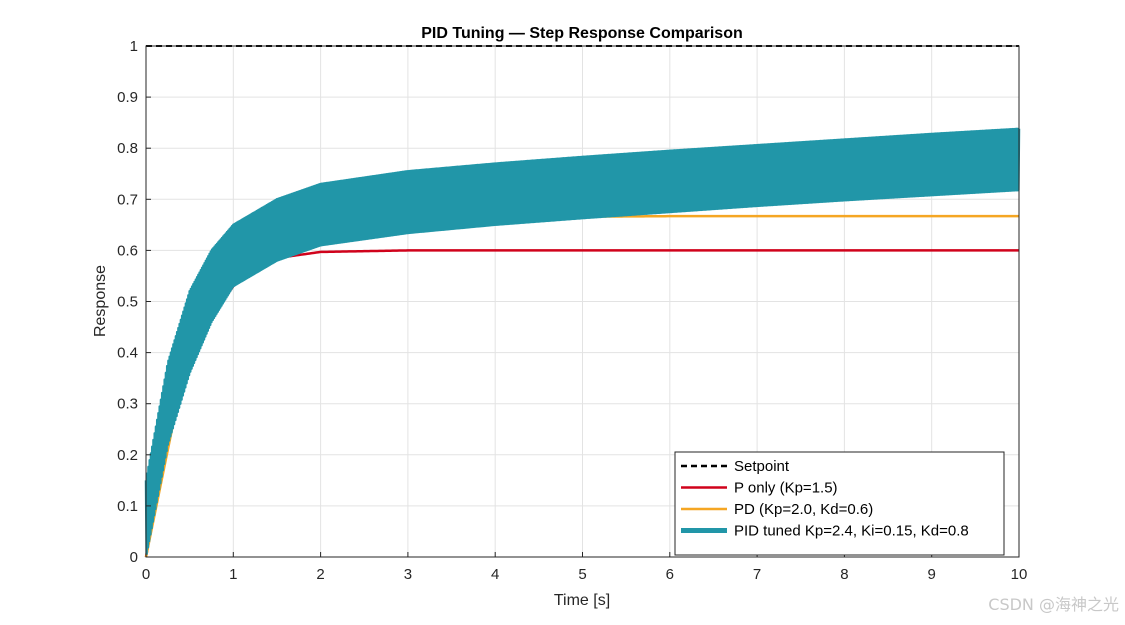 The image size is (1125, 625). What do you see at coordinates (127, 302) in the screenshot?
I see `y-tick-label: 0.5` at bounding box center [127, 302].